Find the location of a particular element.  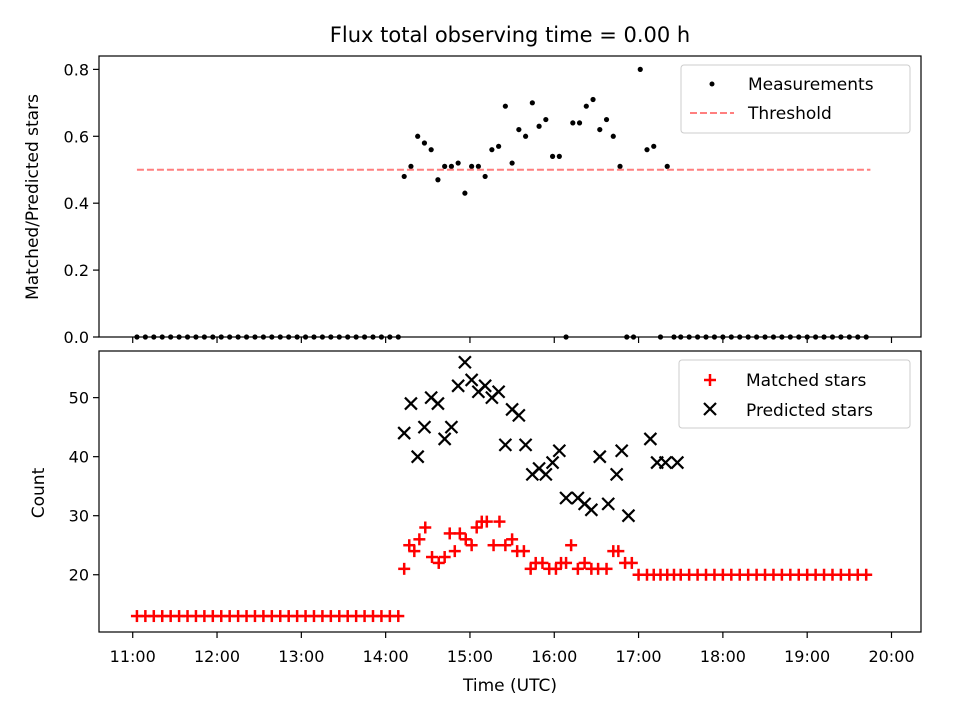

top-y-tick-label: 0.2 is located at coordinates (76, 270).